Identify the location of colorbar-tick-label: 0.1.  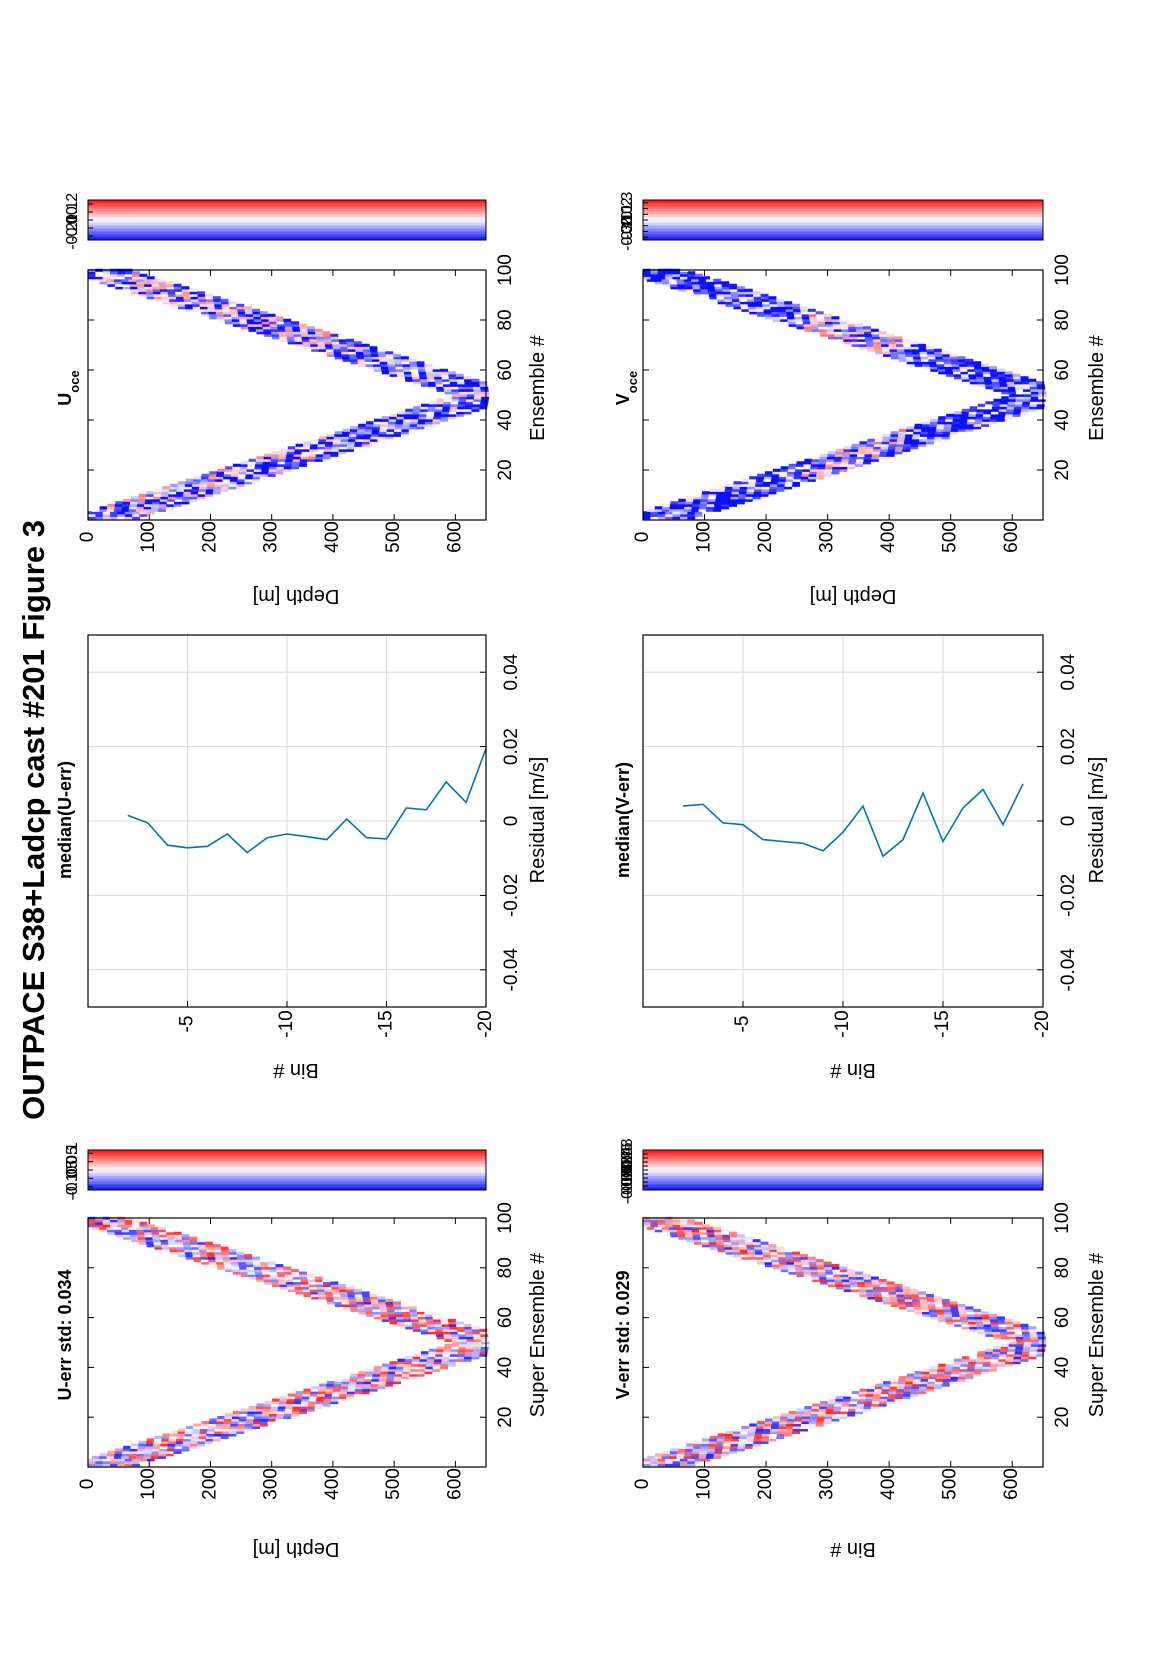
(72, 1153).